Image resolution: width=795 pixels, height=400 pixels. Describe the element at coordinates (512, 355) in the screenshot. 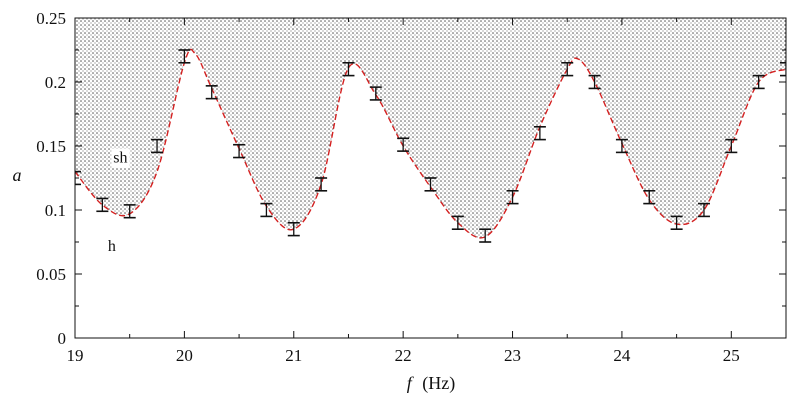

I see `x-tick-label: 23` at that location.